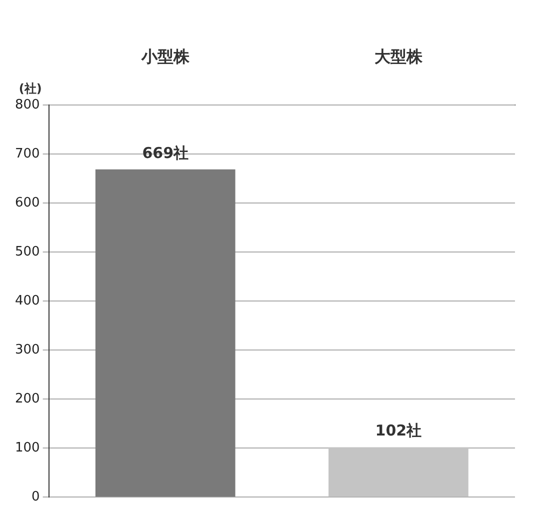 This screenshot has height=520, width=533. What do you see at coordinates (27, 203) in the screenshot?
I see `y-tick-label: 600` at bounding box center [27, 203].